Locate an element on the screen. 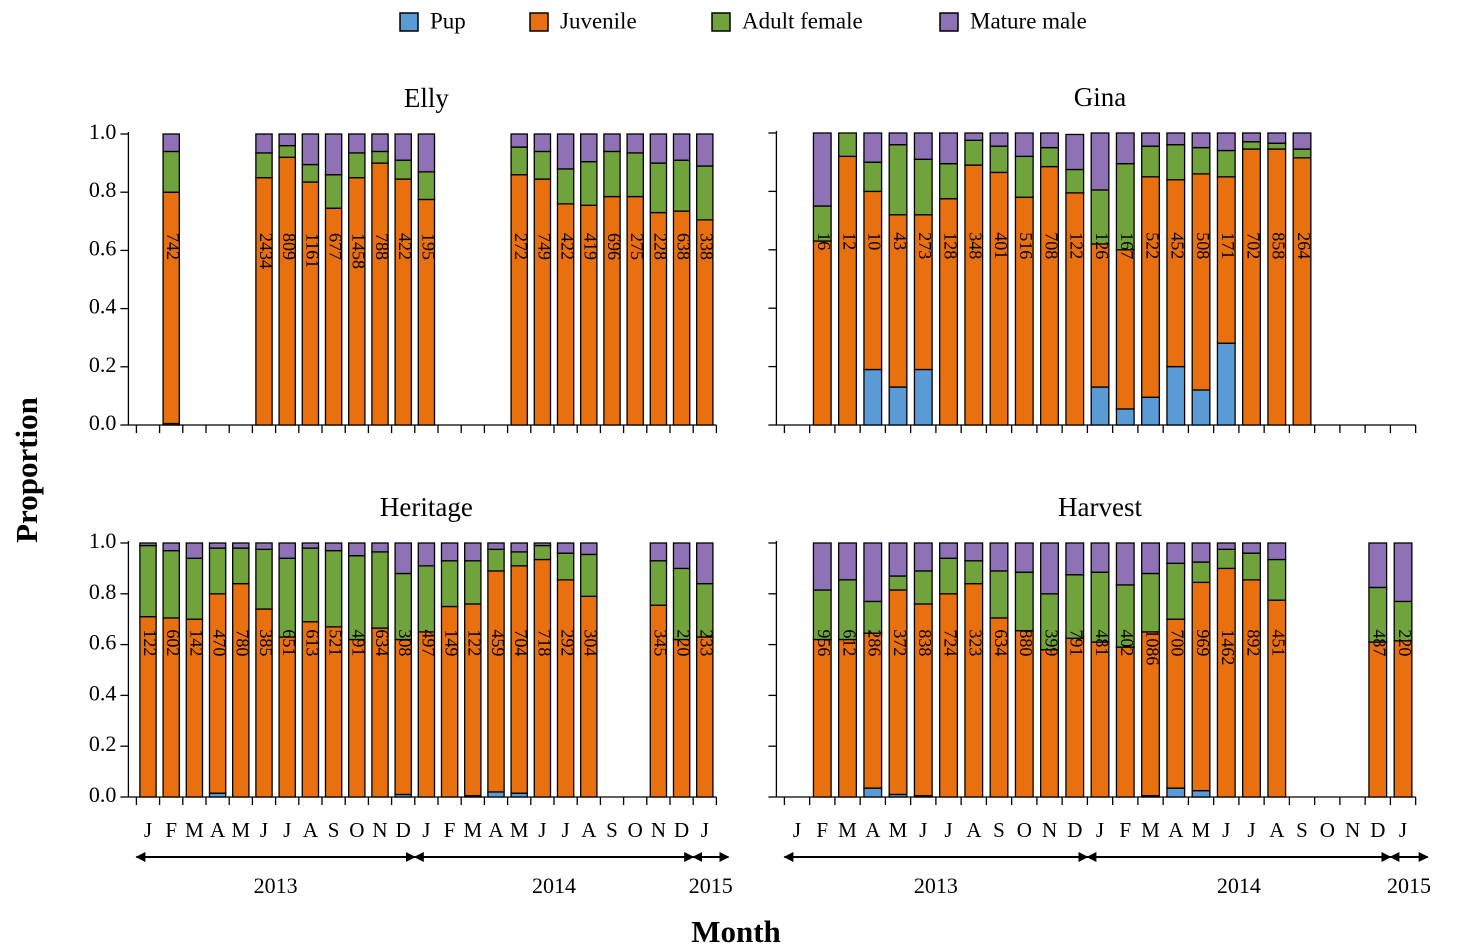 The image size is (1472, 951). sample-size-label: 167 is located at coordinates (1127, 245).